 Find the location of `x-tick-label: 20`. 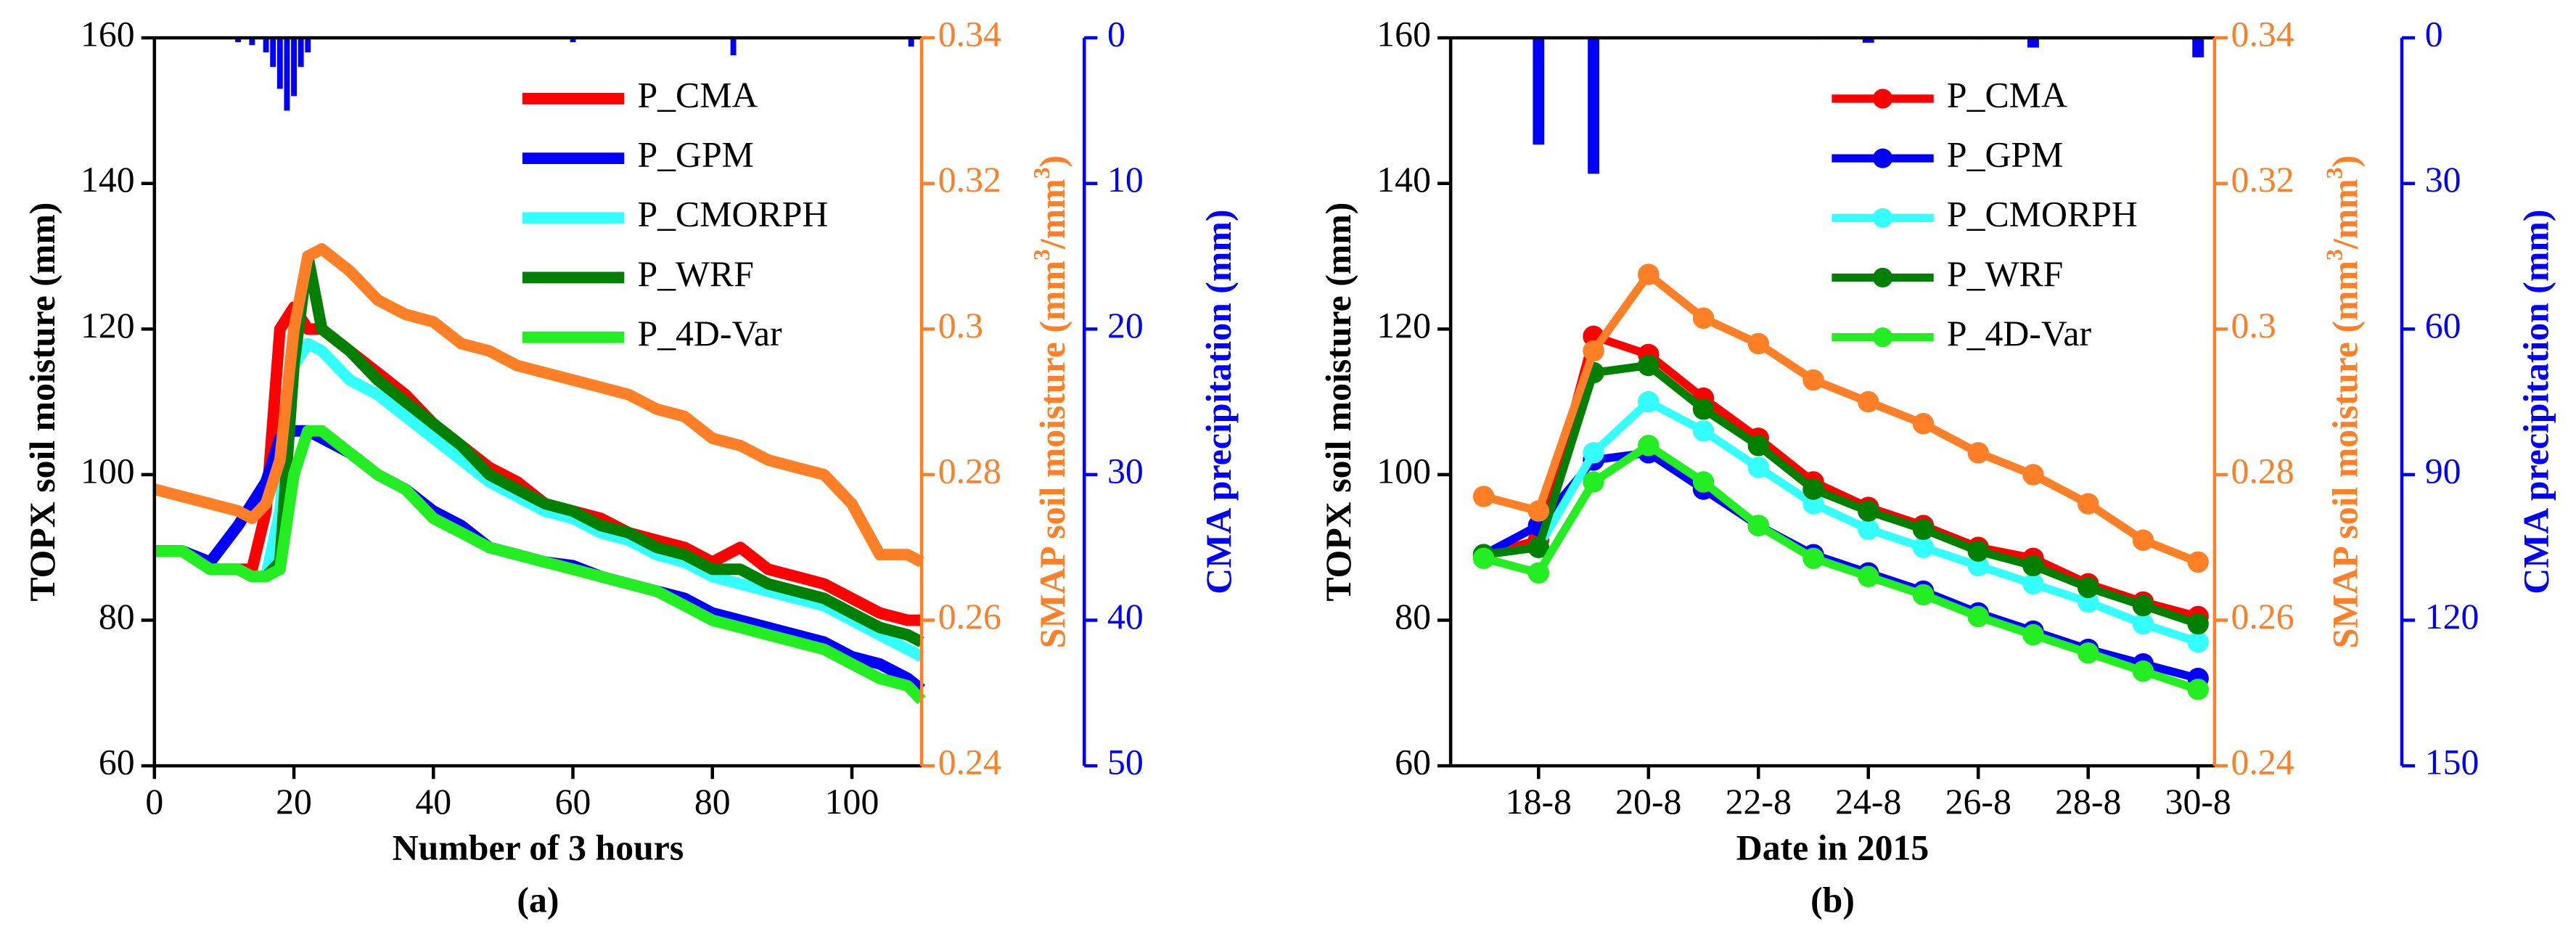

x-tick-label: 20 is located at coordinates (294, 802).